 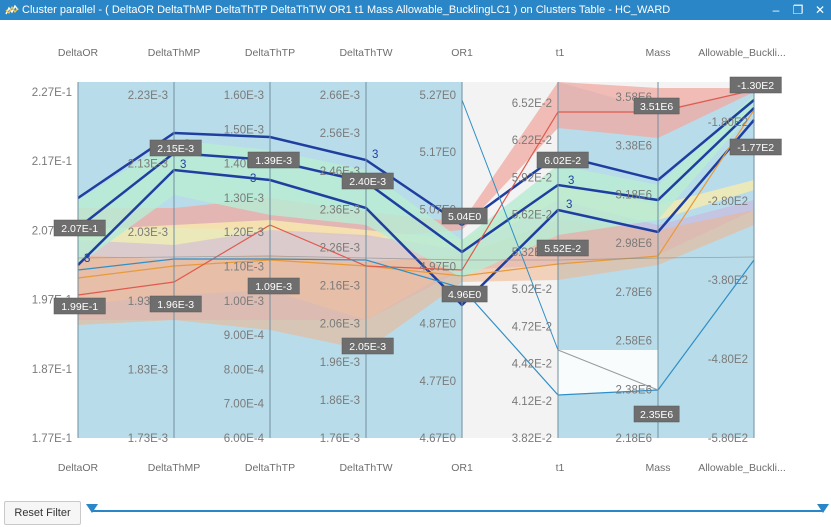 What do you see at coordinates (52, 439) in the screenshot?
I see `tick-label: 1.77E-1` at bounding box center [52, 439].